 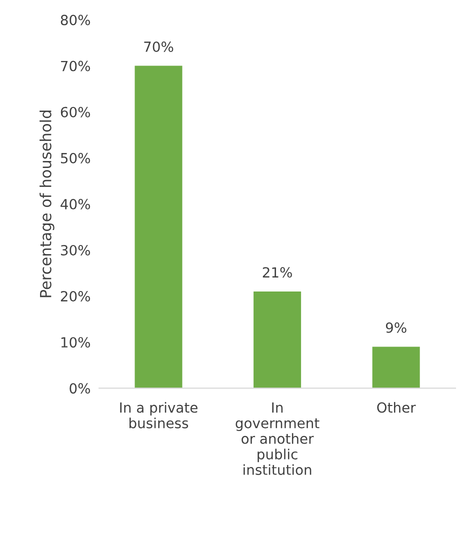 What do you see at coordinates (47, 204) in the screenshot?
I see `y-axis-title: Percentage of household` at bounding box center [47, 204].